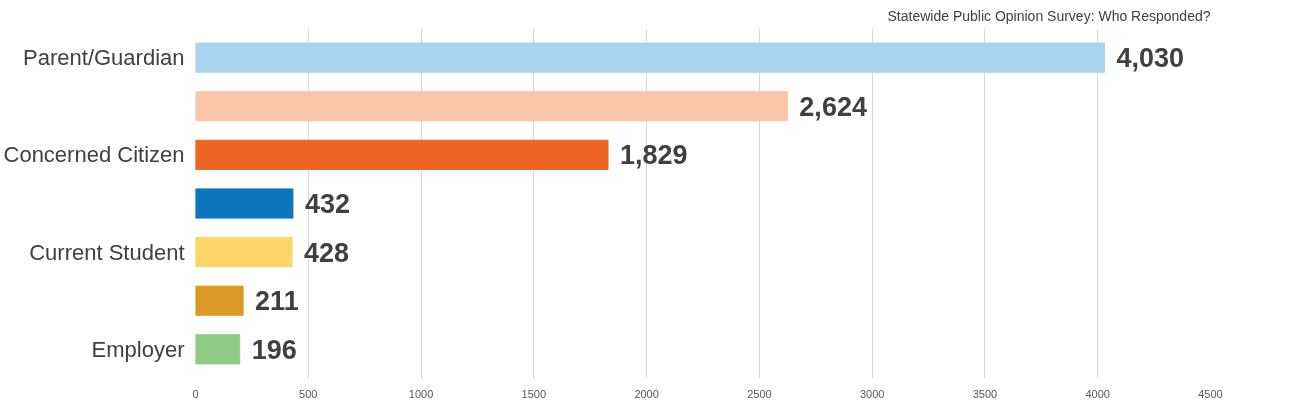  I want to click on x-tick-label: 2000, so click(646, 393).